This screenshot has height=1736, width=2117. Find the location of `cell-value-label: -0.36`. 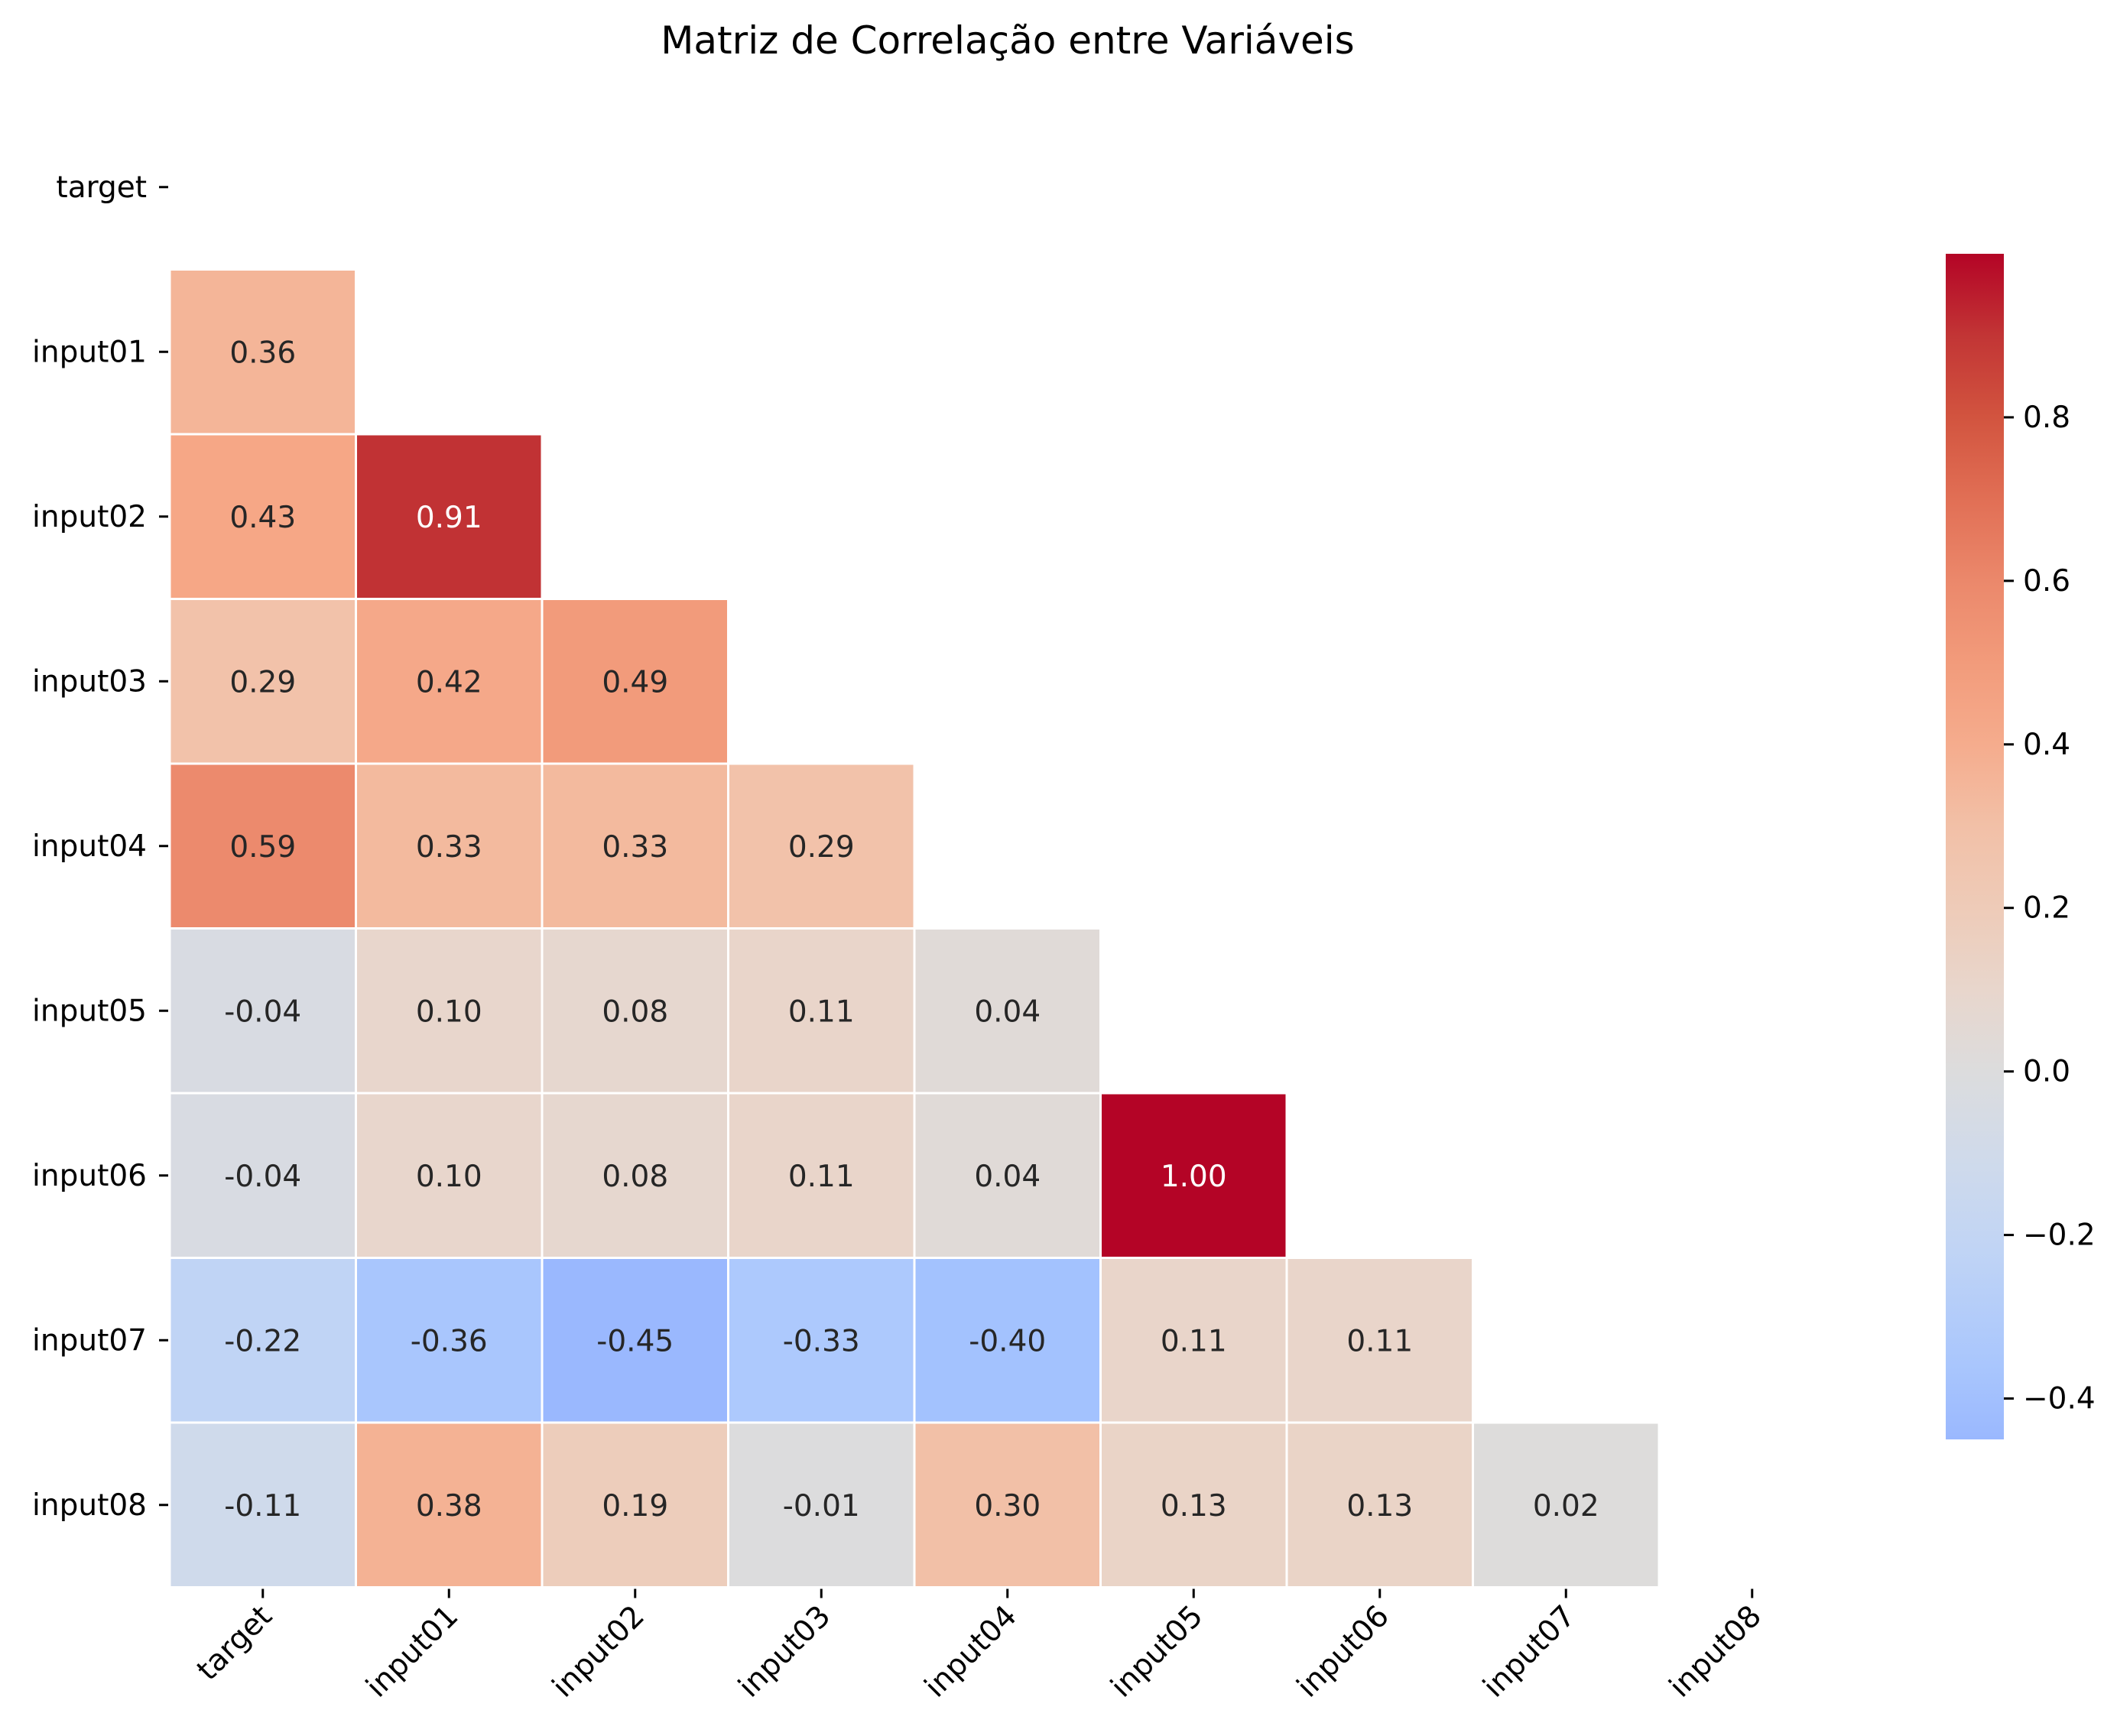

cell-value-label: -0.36 is located at coordinates (449, 1341).